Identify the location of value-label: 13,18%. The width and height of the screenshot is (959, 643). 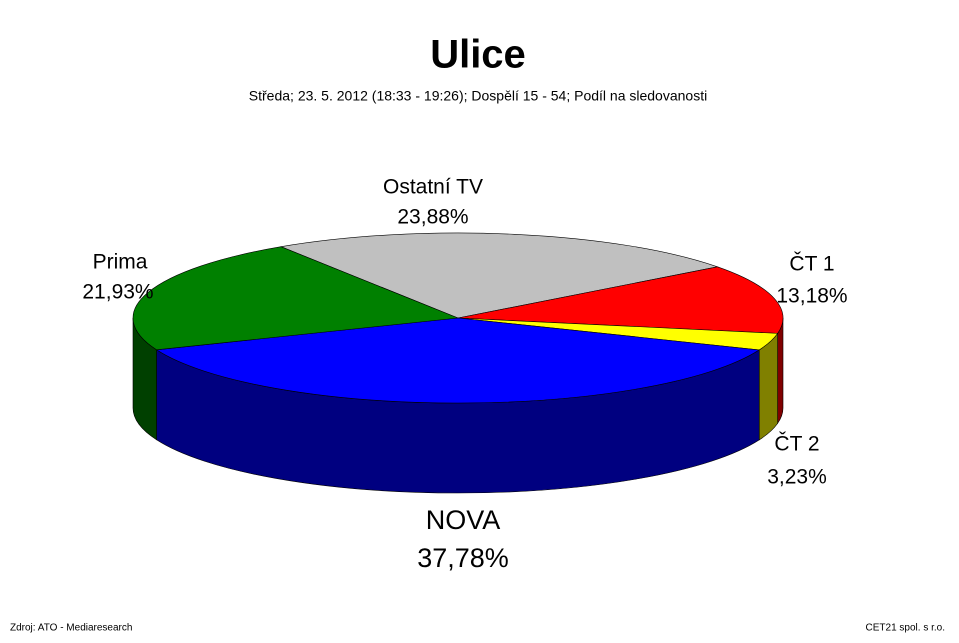
(811, 296).